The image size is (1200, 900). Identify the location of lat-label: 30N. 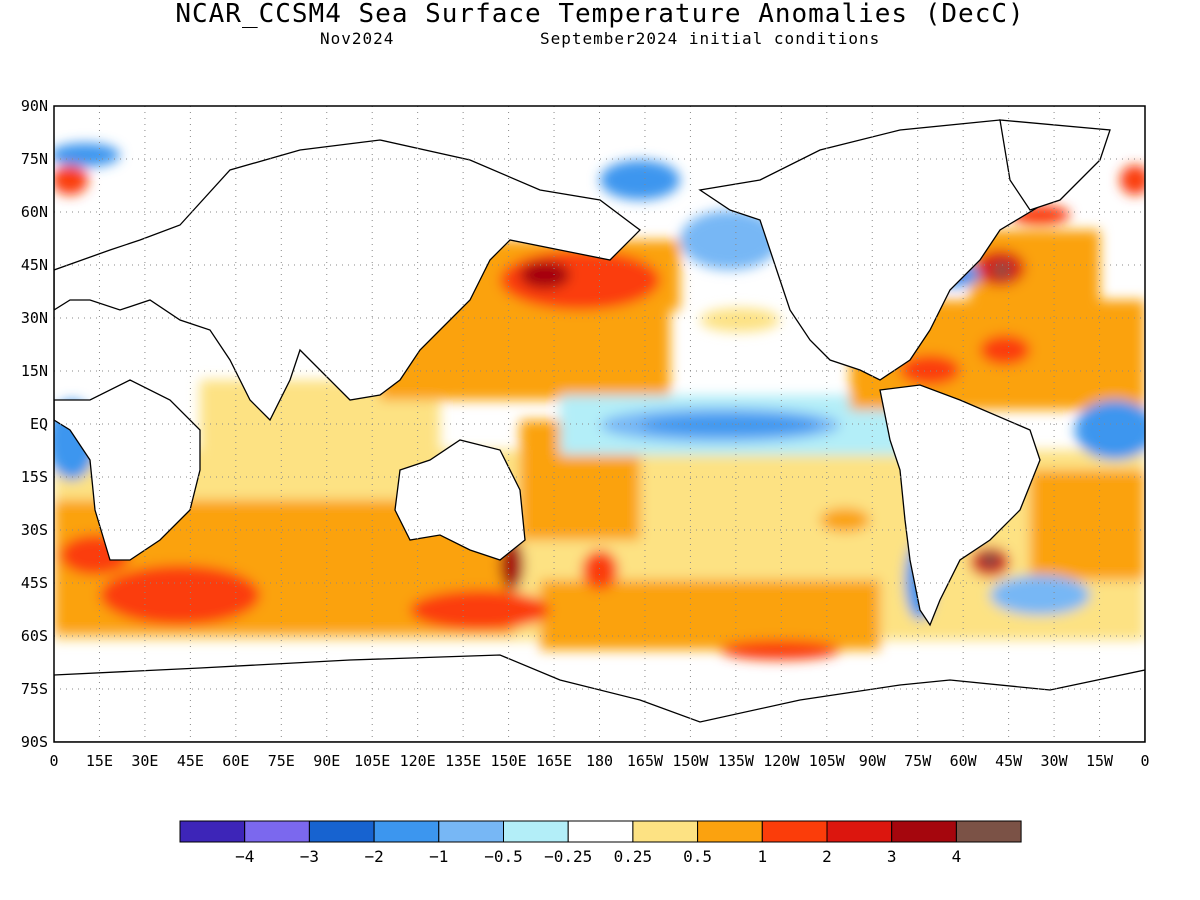
(34, 318).